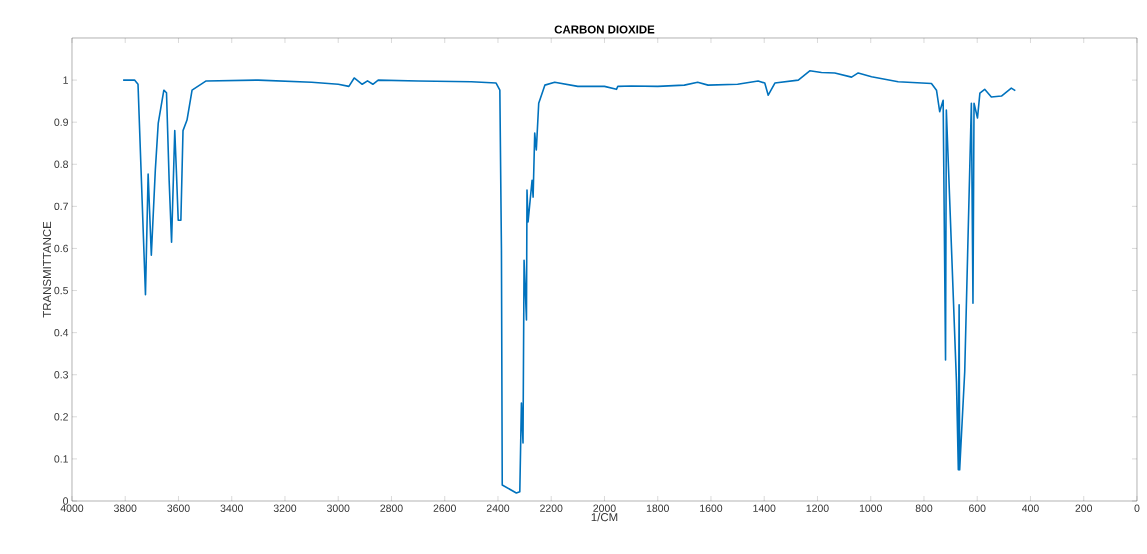 The height and width of the screenshot is (554, 1147). What do you see at coordinates (977, 508) in the screenshot?
I see `x-tick-label: 600` at bounding box center [977, 508].